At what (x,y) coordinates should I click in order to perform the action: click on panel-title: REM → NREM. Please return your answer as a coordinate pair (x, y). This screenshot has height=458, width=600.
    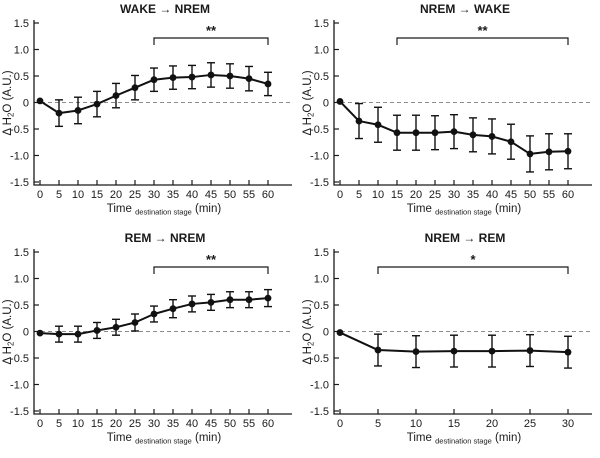
    Looking at the image, I should click on (165, 238).